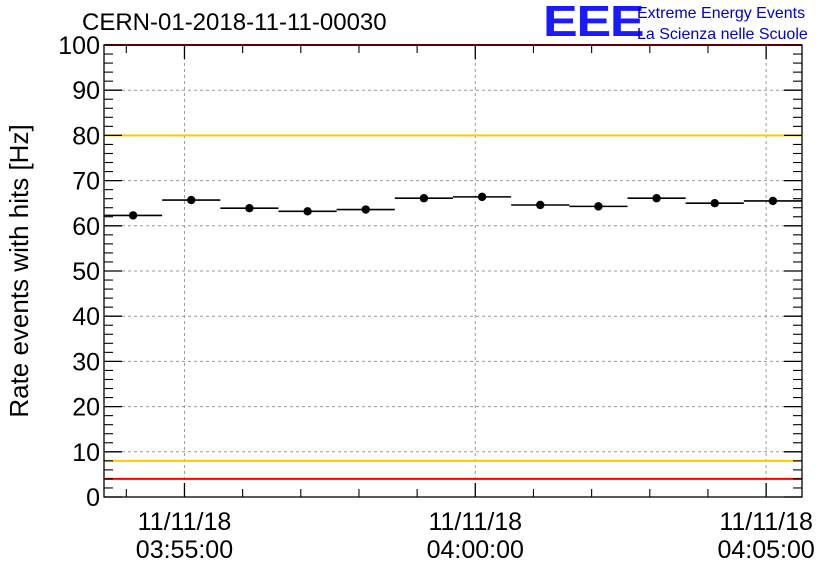 This screenshot has width=836, height=572. Describe the element at coordinates (86, 317) in the screenshot. I see `y-tick-label: 40` at that location.